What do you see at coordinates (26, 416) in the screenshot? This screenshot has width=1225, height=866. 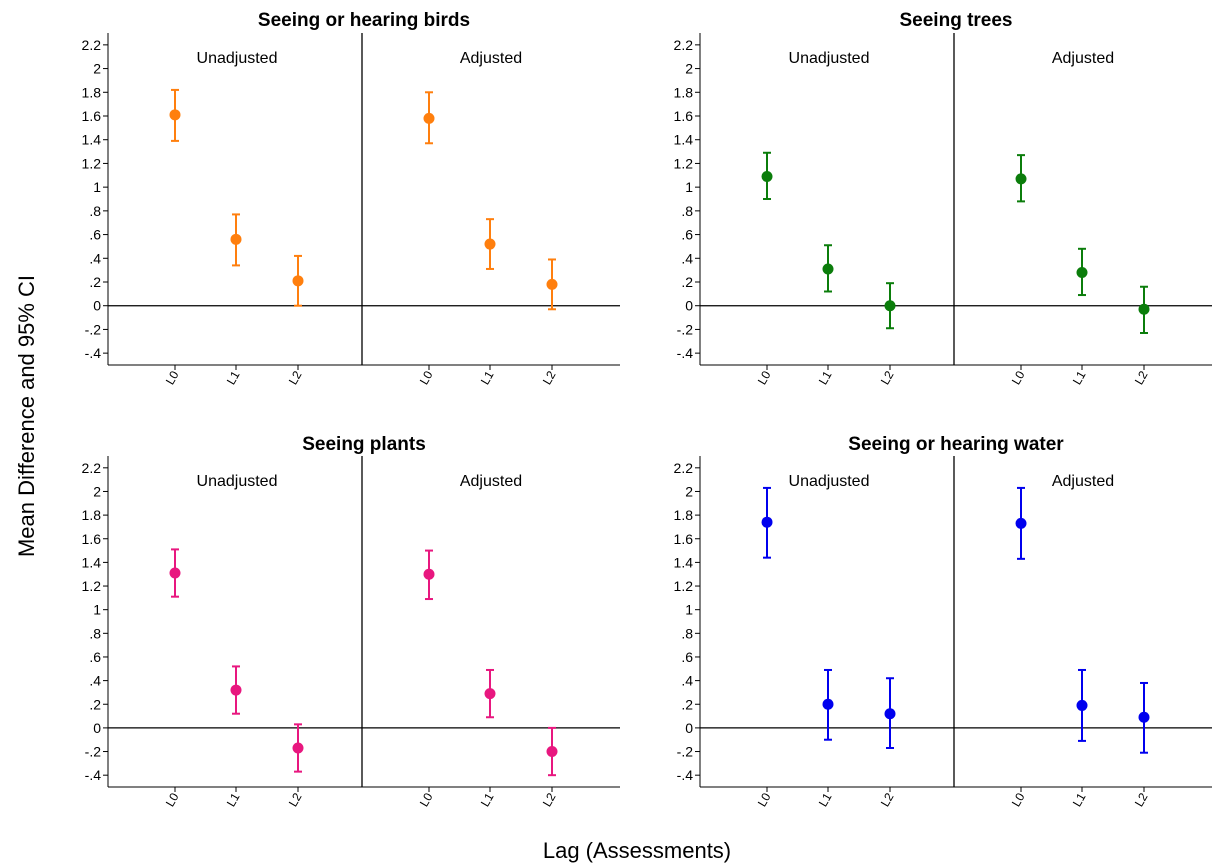 I see `y-axis-title: Mean Difference and 95% CI` at bounding box center [26, 416].